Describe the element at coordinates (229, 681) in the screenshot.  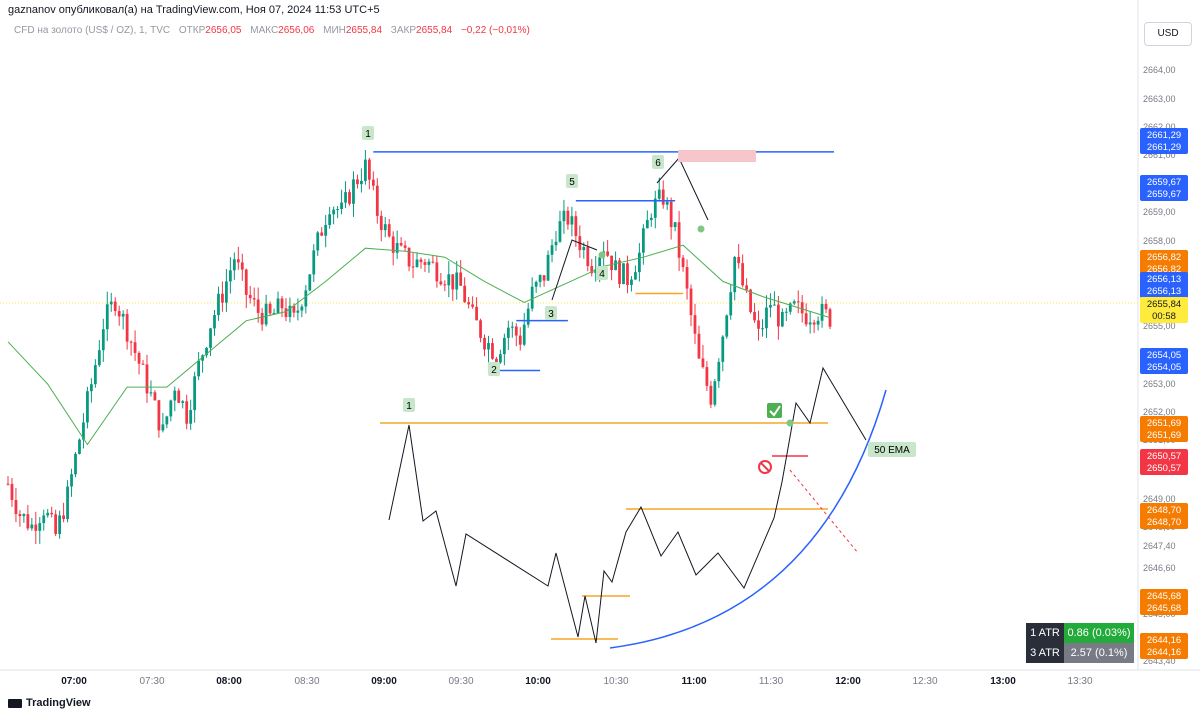
I see `x-tick-label: 08:00` at that location.